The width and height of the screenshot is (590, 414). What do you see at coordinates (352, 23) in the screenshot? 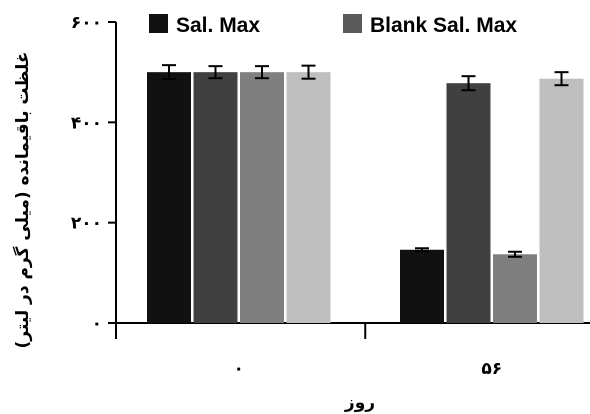
I see `legend-swatch-blank-sal-max` at bounding box center [352, 23].